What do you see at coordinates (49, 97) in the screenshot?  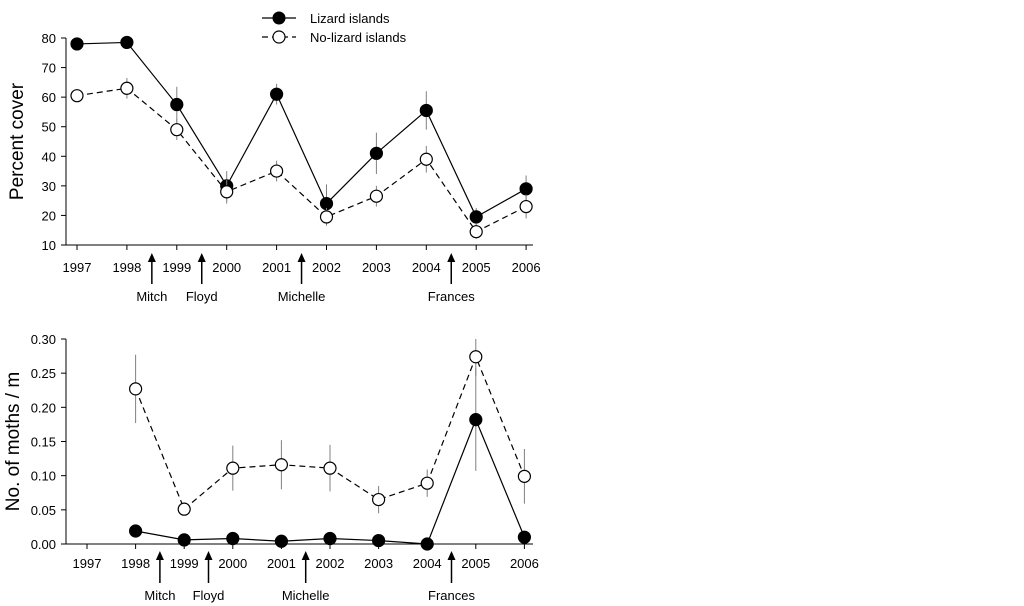 I see `y-tick-label: 60` at bounding box center [49, 97].